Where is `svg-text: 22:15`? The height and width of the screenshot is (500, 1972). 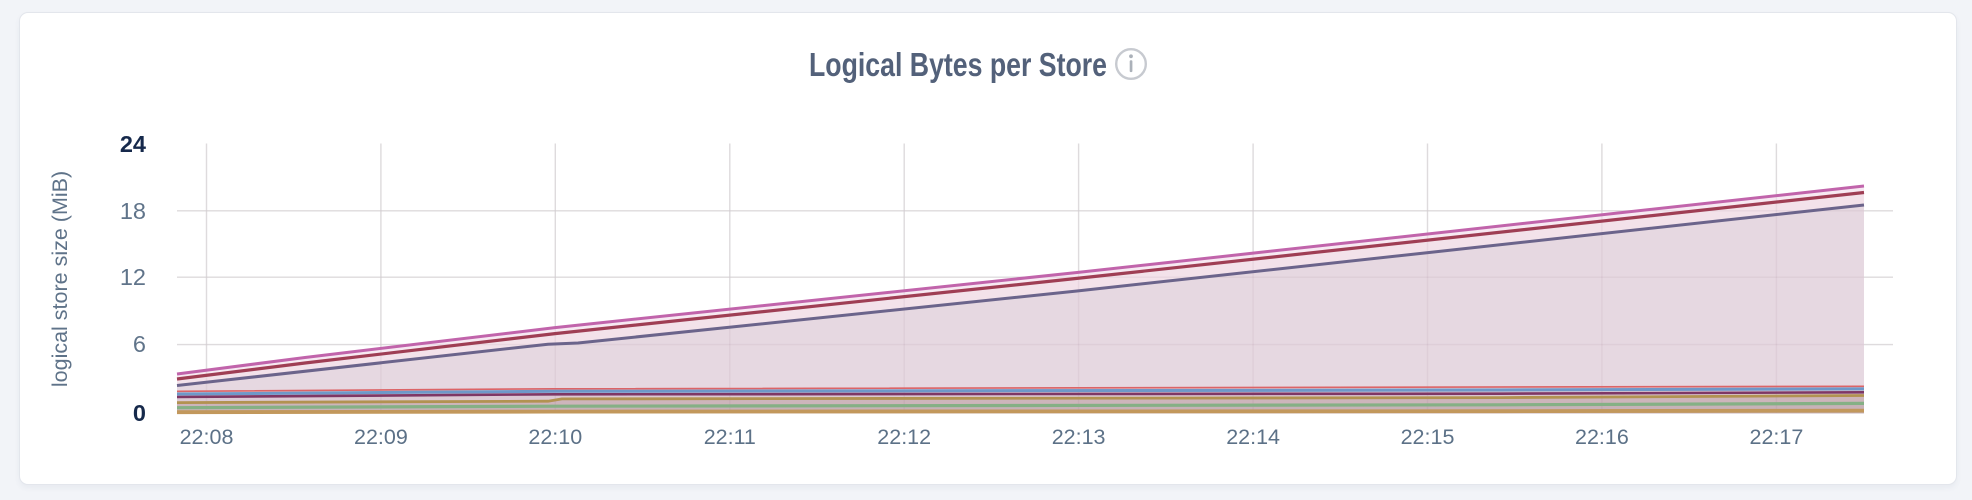 svg-text: 22:15 is located at coordinates (1428, 437).